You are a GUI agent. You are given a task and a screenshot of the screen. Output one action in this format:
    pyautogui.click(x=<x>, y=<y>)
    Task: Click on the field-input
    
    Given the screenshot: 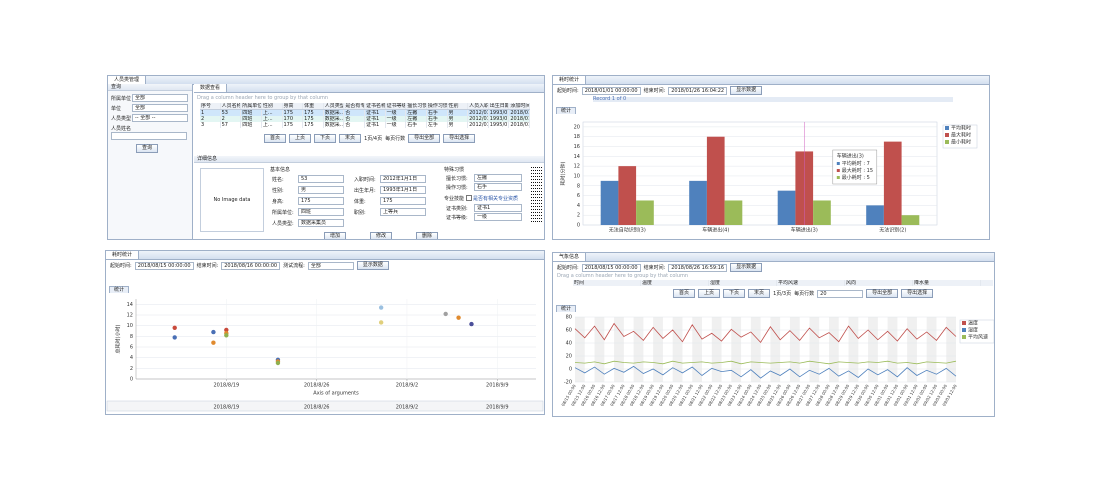 What is the action you would take?
    pyautogui.click(x=149, y=136)
    